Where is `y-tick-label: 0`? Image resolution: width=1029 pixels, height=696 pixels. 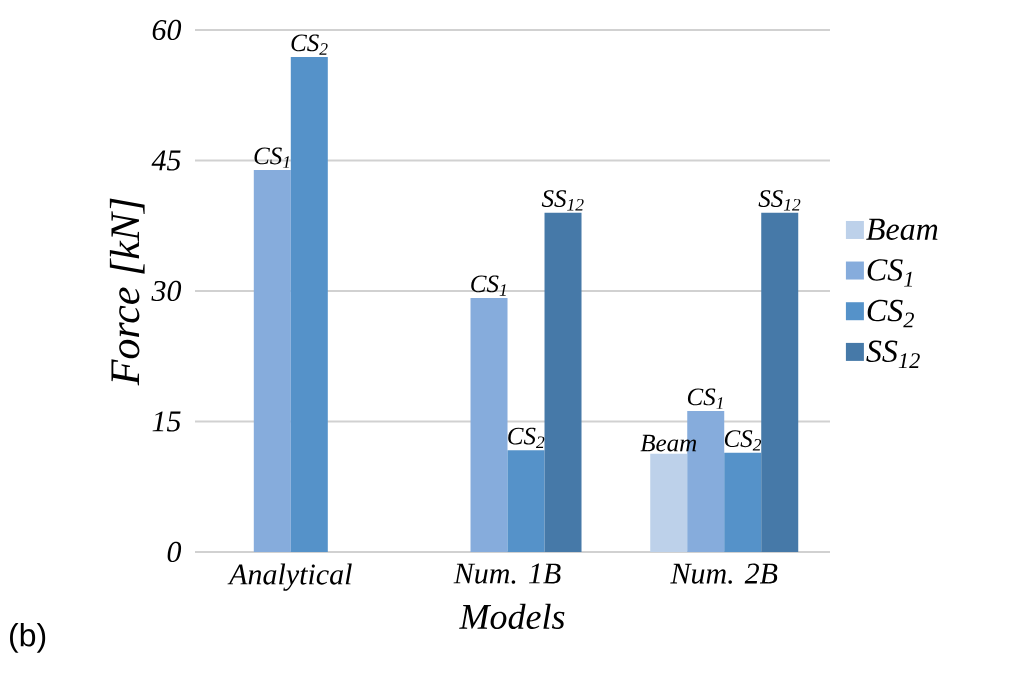 y-tick-label: 0 is located at coordinates (174, 552).